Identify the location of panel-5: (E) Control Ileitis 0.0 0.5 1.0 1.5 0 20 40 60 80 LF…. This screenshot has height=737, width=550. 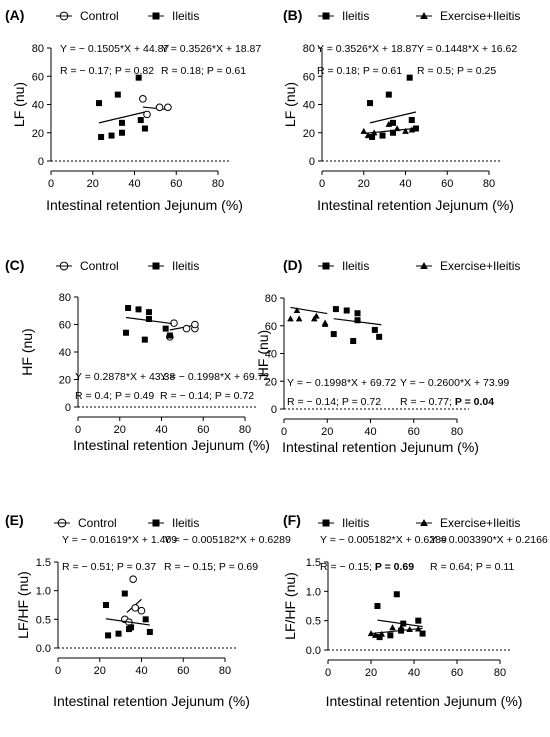
(148, 610).